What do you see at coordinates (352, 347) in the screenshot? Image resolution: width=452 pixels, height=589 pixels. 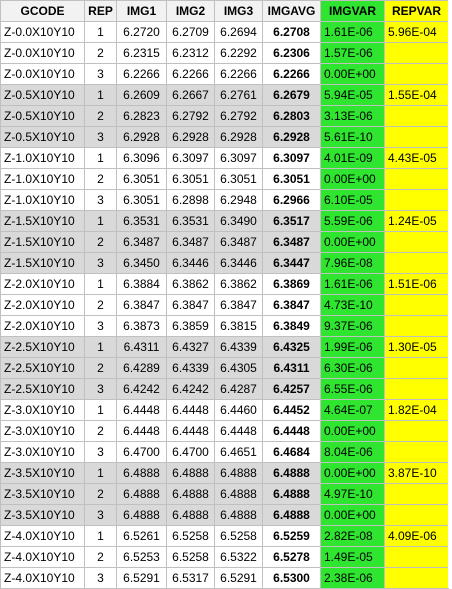 I see `cell-imgvar: 1.99E-06` at bounding box center [352, 347].